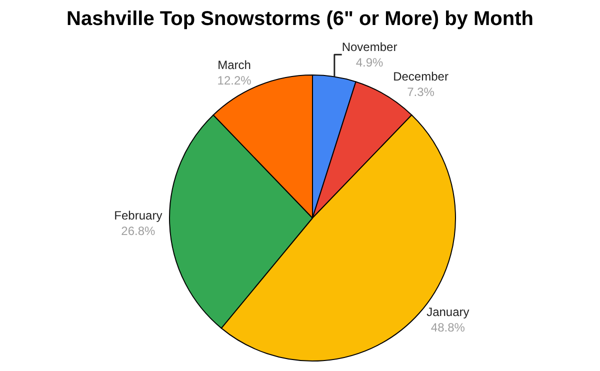 This screenshot has height=371, width=600. Describe the element at coordinates (234, 80) in the screenshot. I see `data-label: 12.2%` at that location.